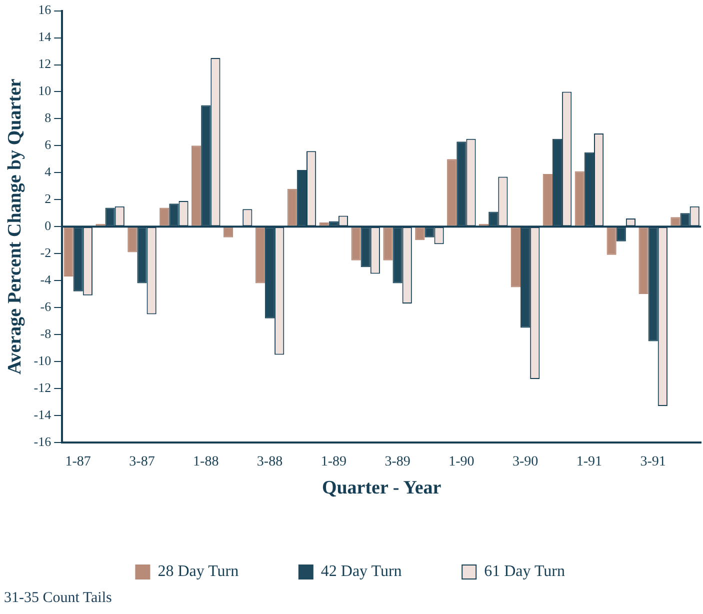  Describe the element at coordinates (48, 226) in the screenshot. I see `y-tick-label: 0` at that location.